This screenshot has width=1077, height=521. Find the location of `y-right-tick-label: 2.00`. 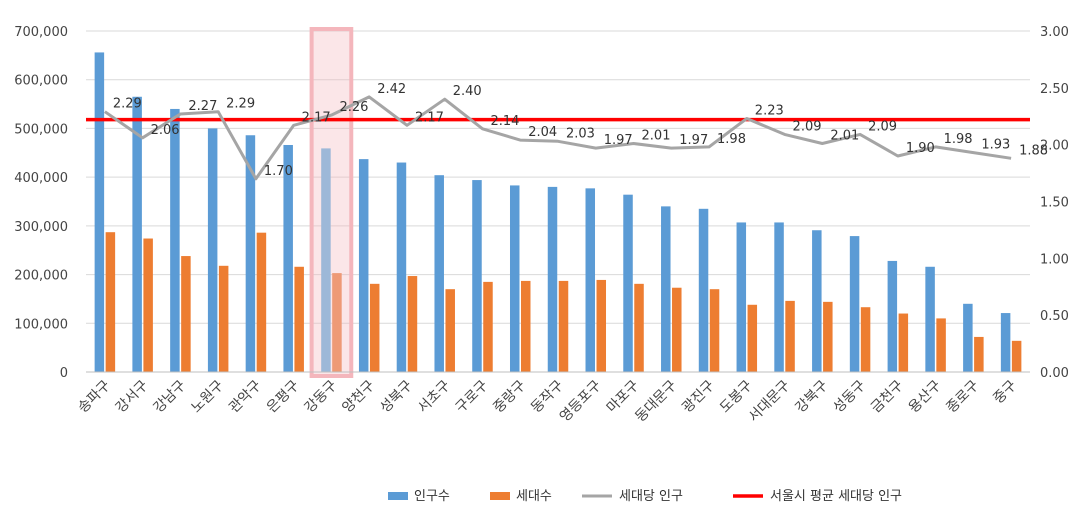

y-right-tick-label: 2.00 is located at coordinates (1054, 146).